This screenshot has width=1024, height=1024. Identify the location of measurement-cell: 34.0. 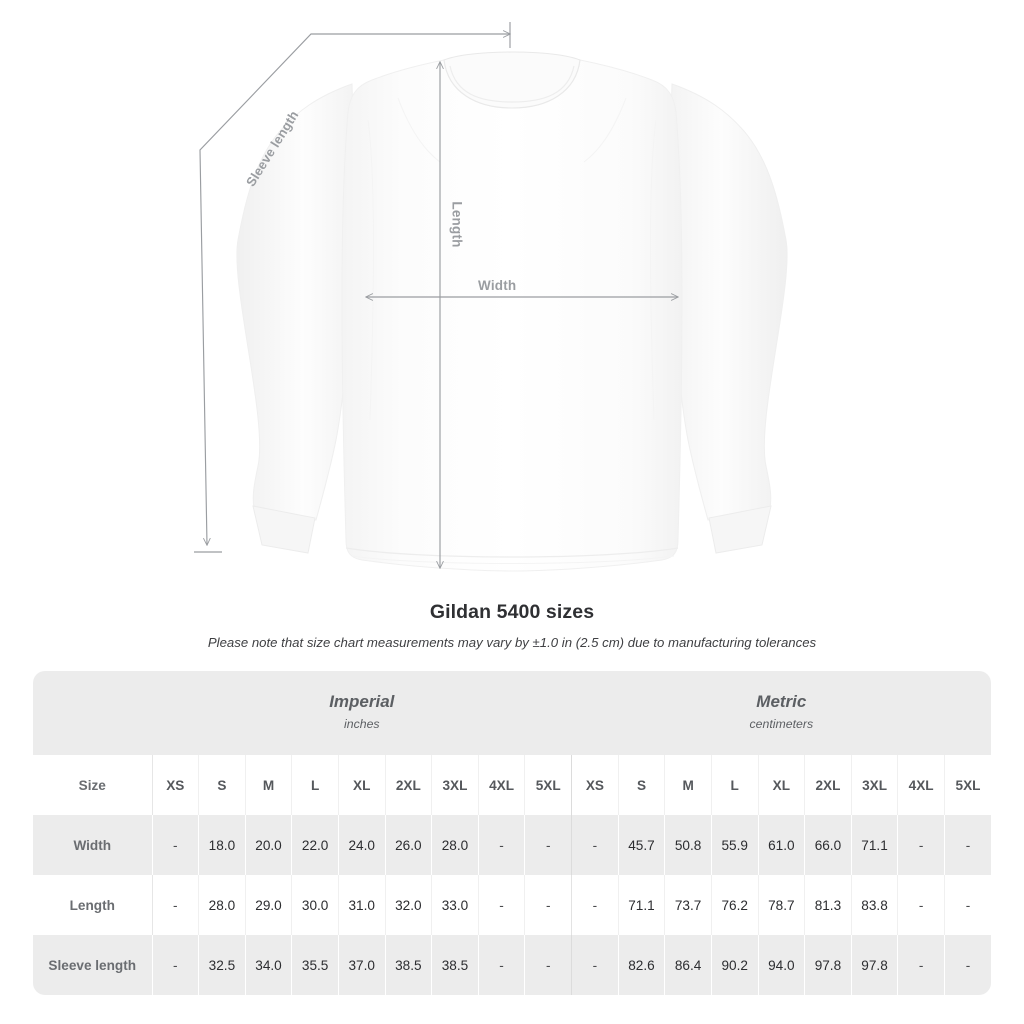
(269, 965).